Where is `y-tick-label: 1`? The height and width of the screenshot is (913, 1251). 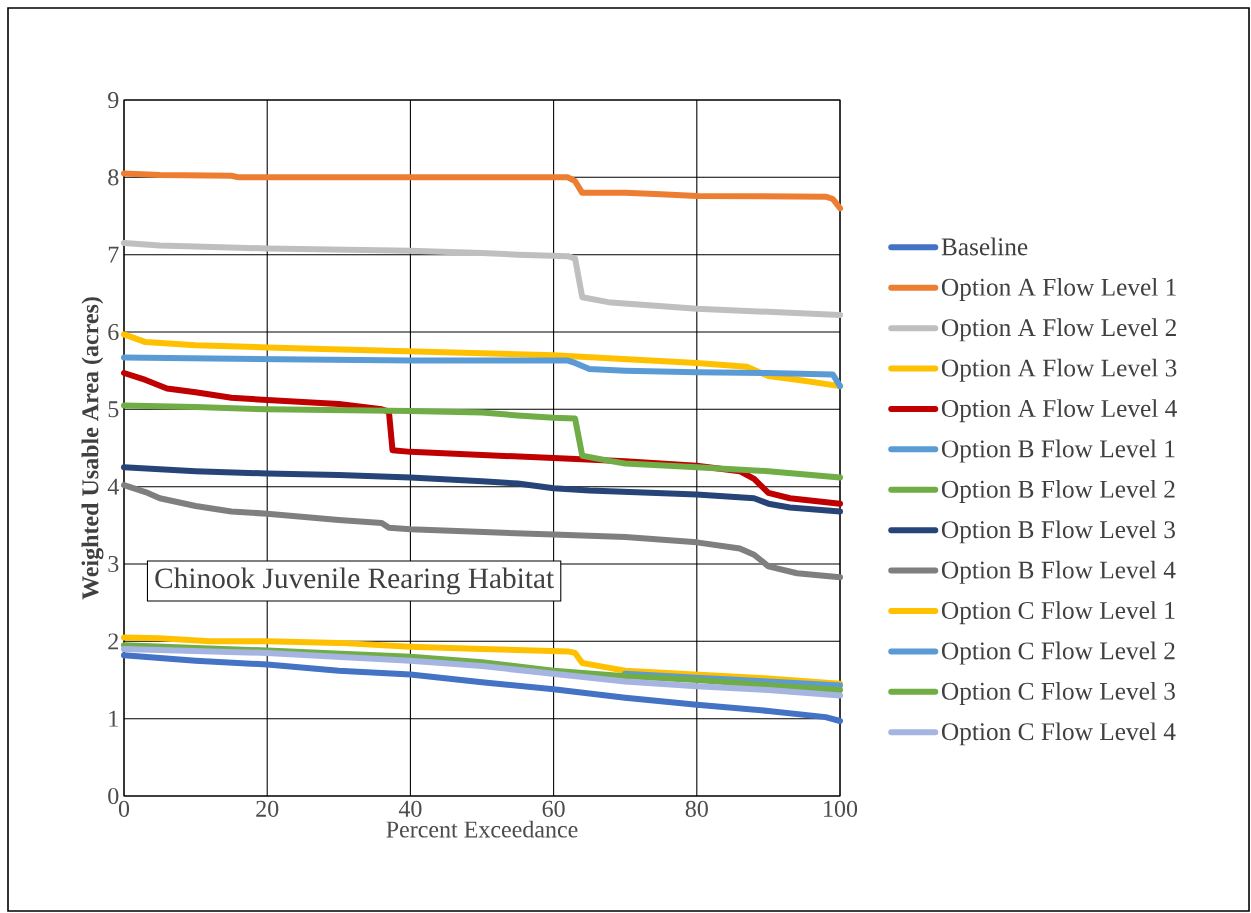 y-tick-label: 1 is located at coordinates (113, 718).